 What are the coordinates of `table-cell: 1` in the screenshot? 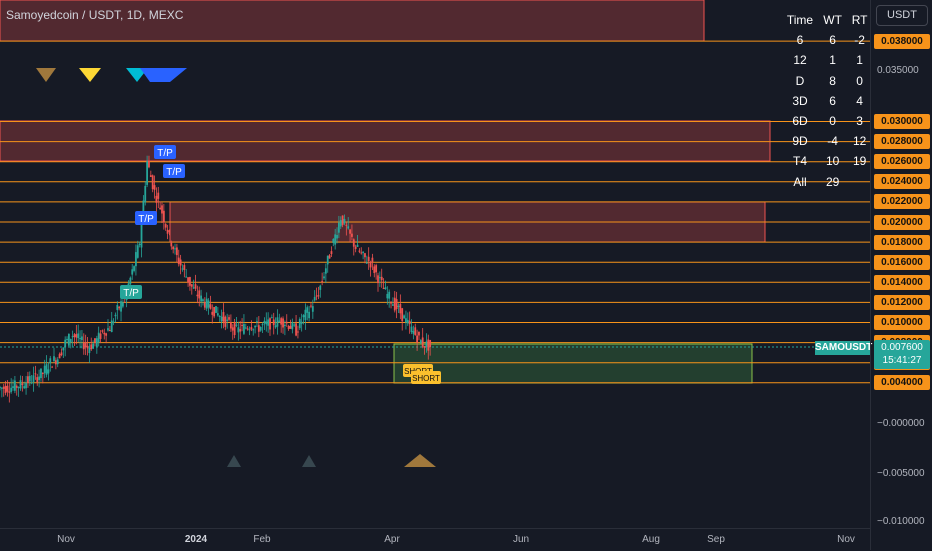 It's located at (832, 60).